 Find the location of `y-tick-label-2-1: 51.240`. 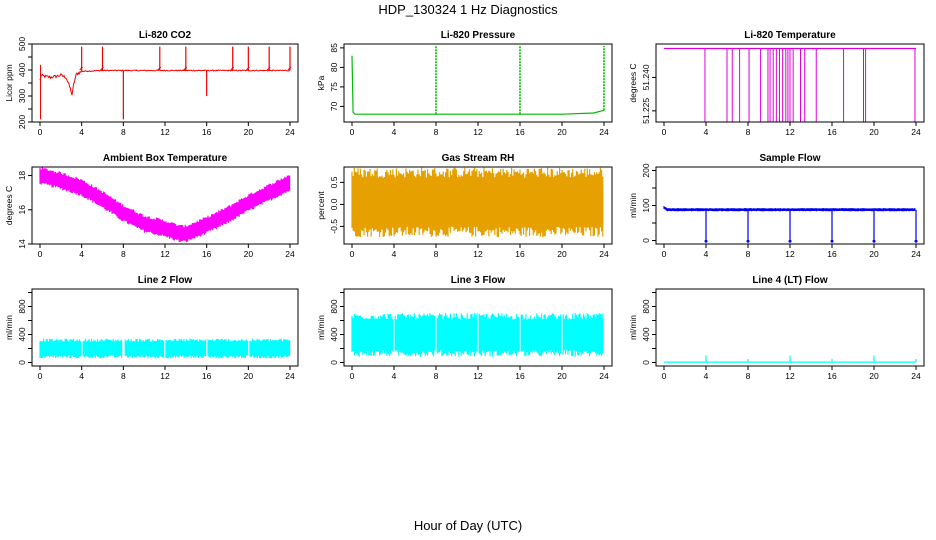

y-tick-label-2-1: 51.240 is located at coordinates (646, 77).